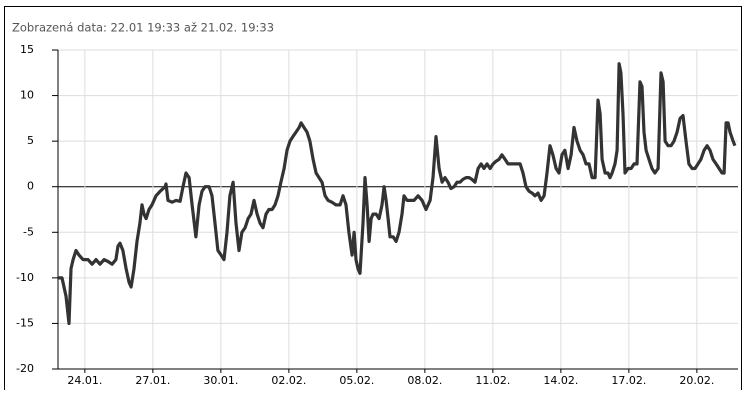 This screenshot has width=742, height=394. I want to click on x-tick-label: 11.02., so click(492, 380).